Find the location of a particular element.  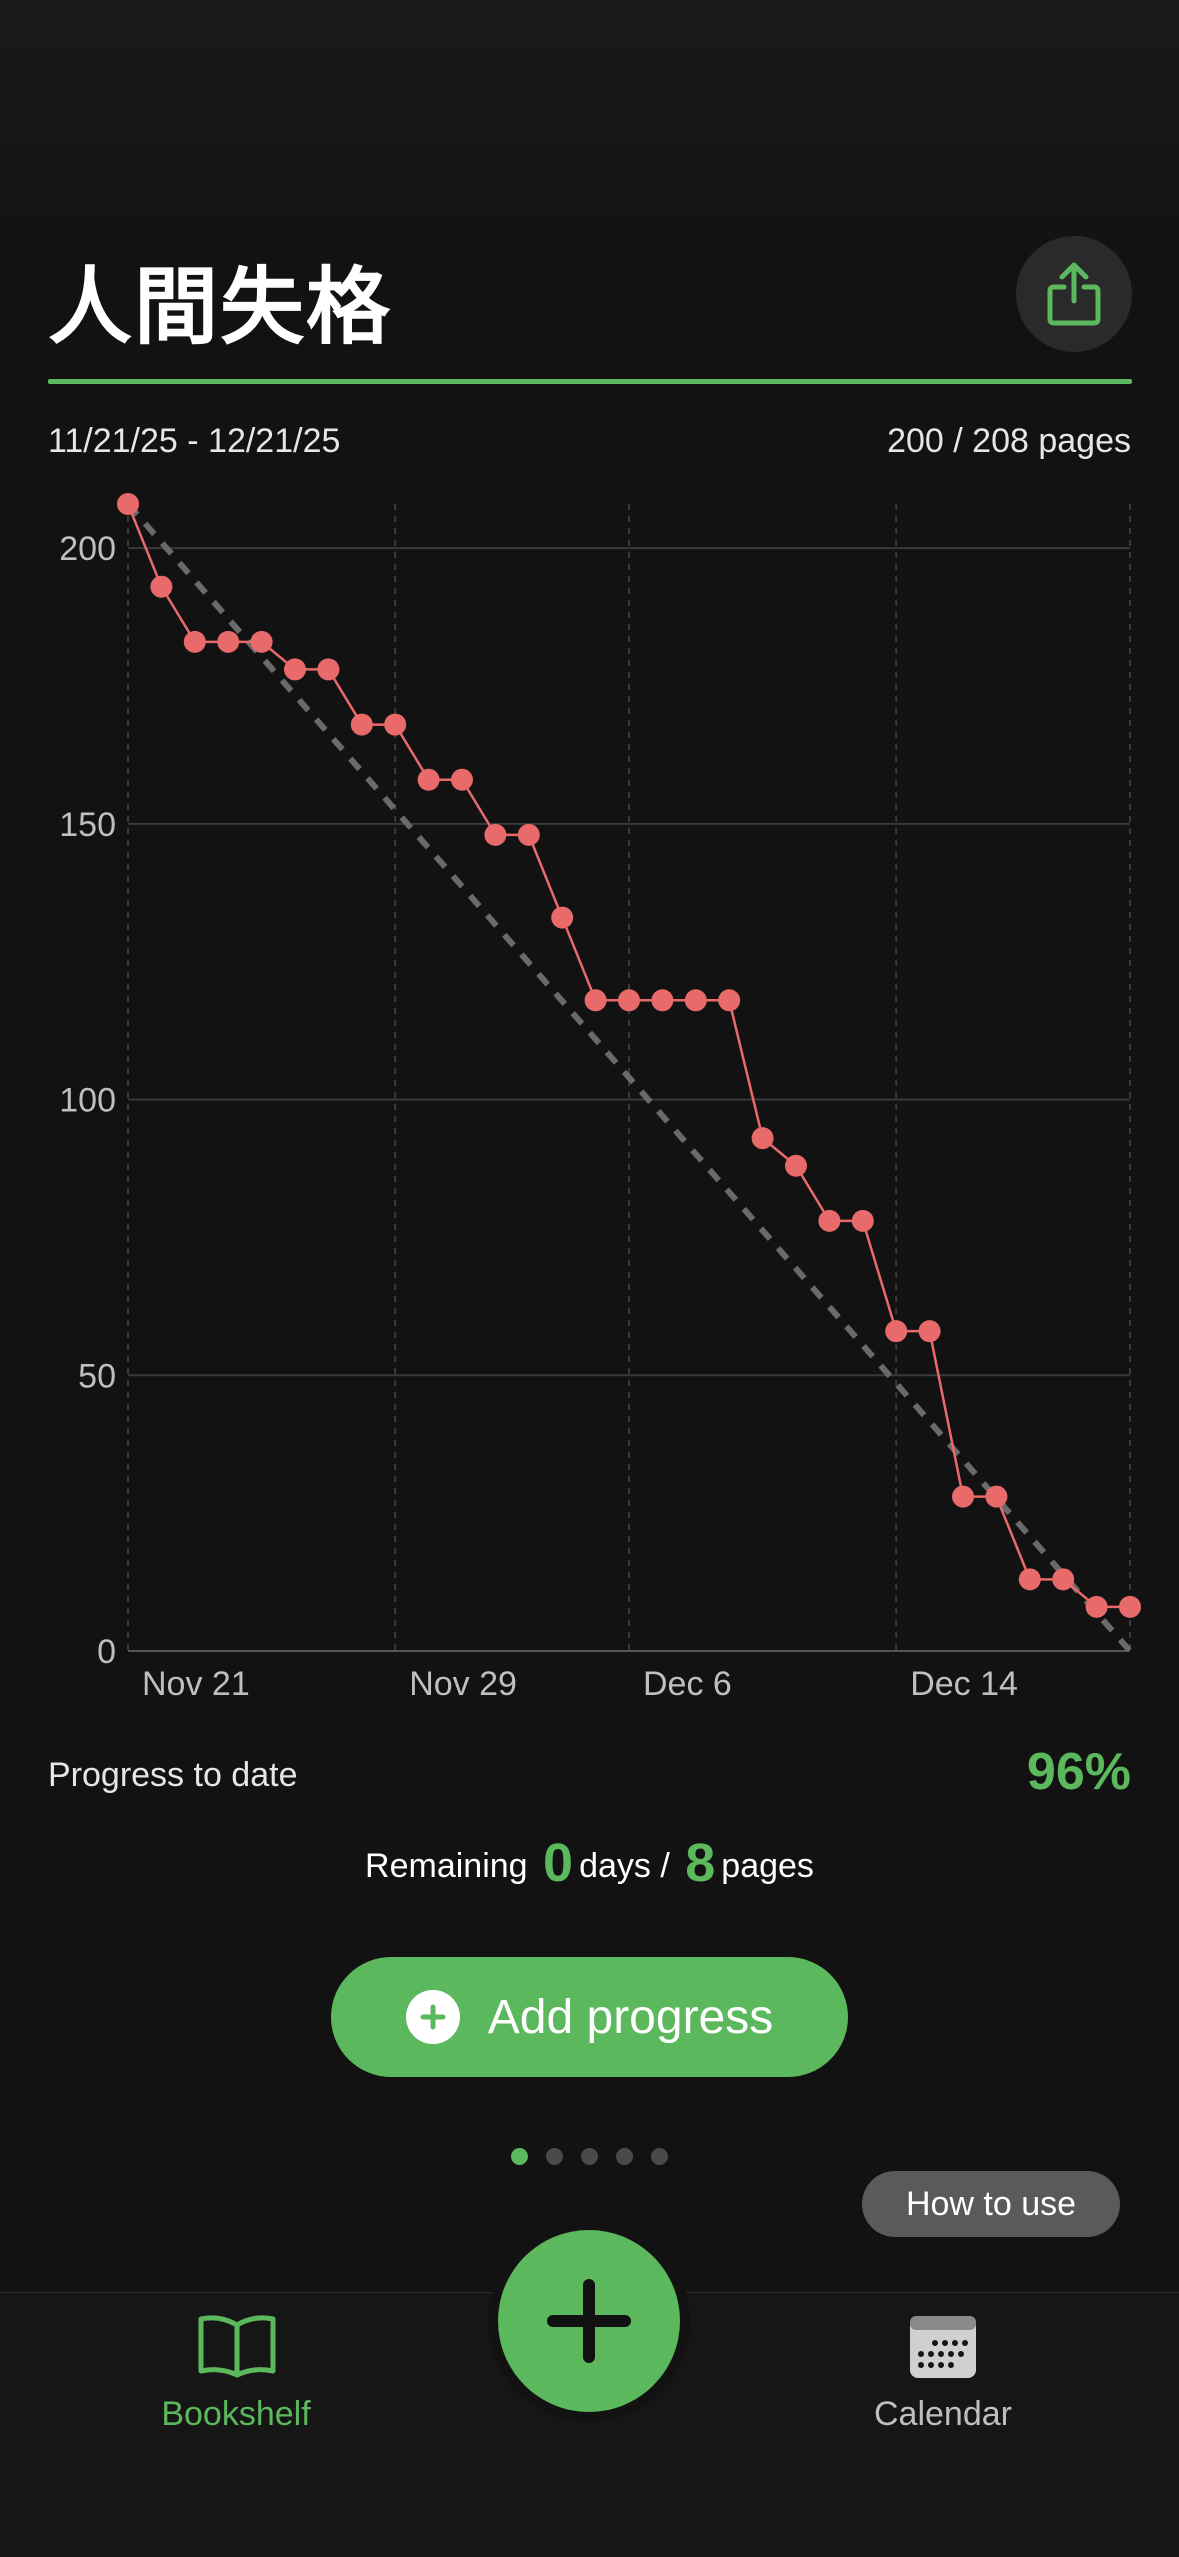

add-circle-icon is located at coordinates (432, 2017).